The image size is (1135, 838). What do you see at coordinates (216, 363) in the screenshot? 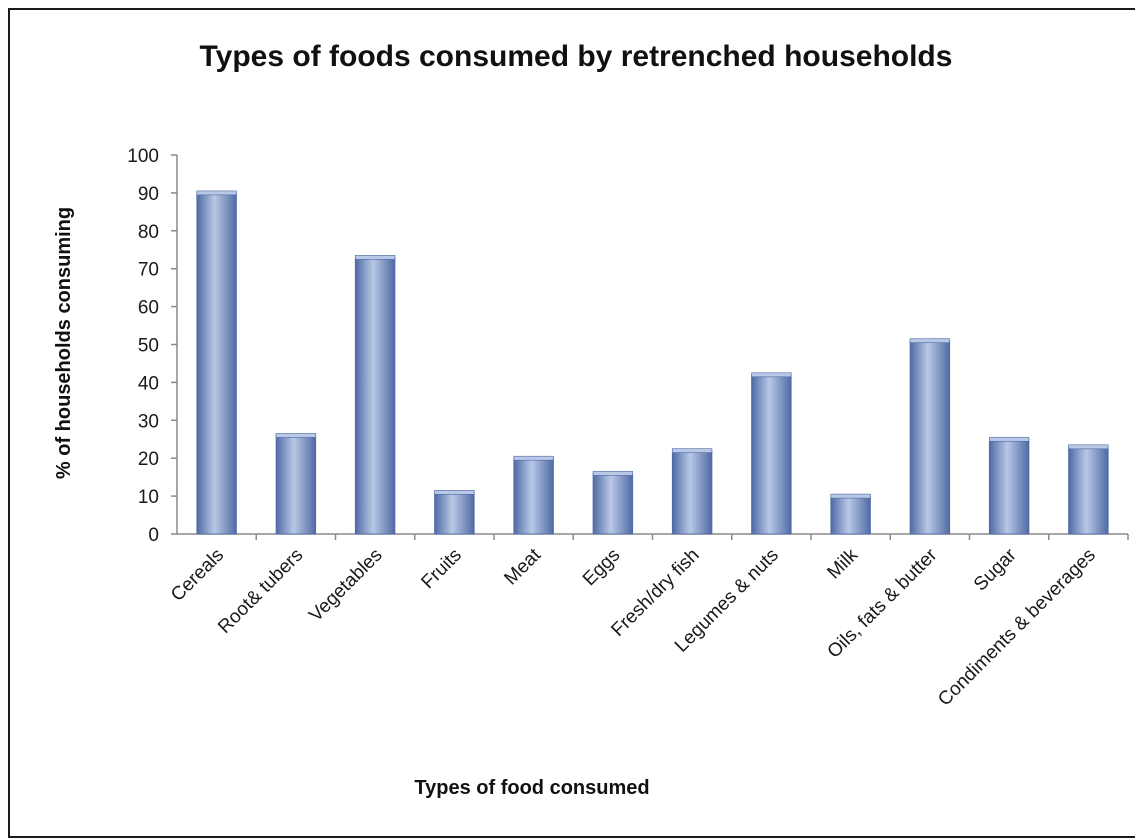
I see `bar-cereals` at bounding box center [216, 363].